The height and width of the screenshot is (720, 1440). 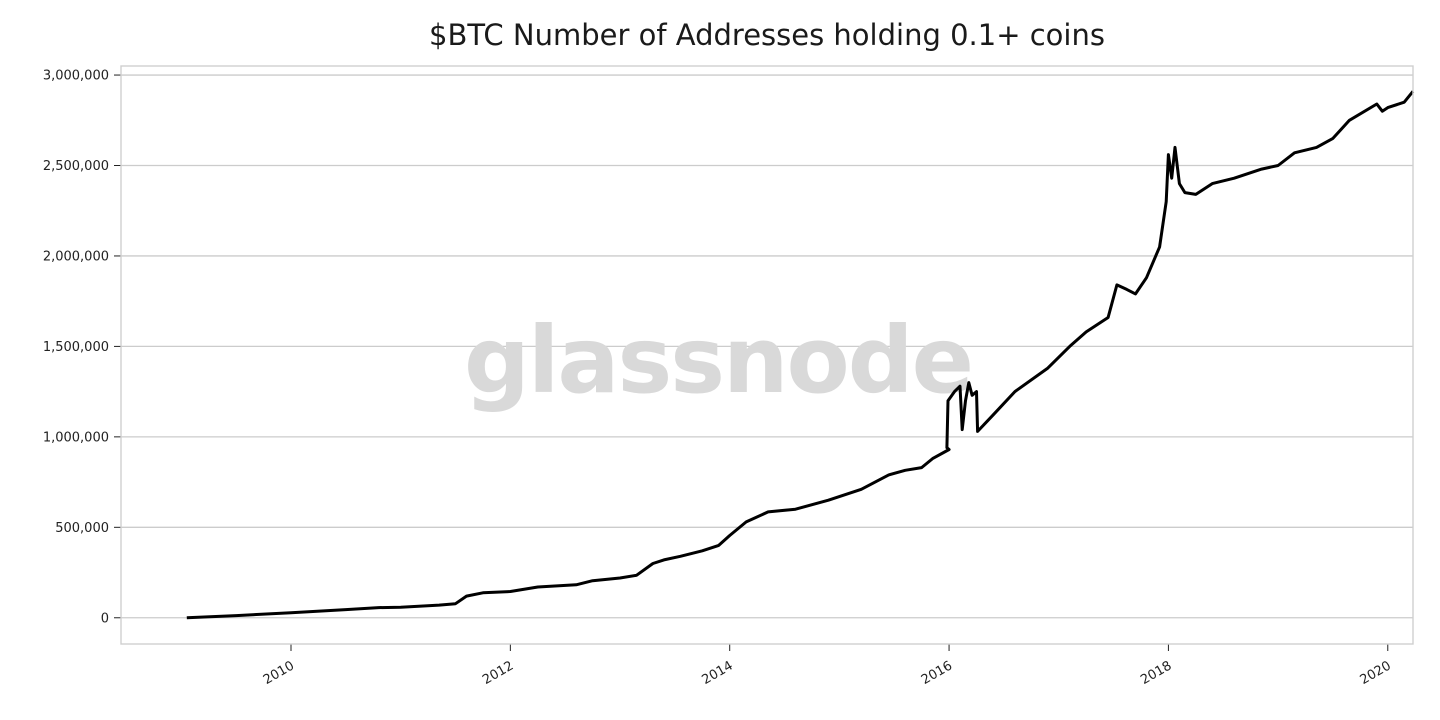 I want to click on y-tick-label: 500,000, so click(x=82, y=528).